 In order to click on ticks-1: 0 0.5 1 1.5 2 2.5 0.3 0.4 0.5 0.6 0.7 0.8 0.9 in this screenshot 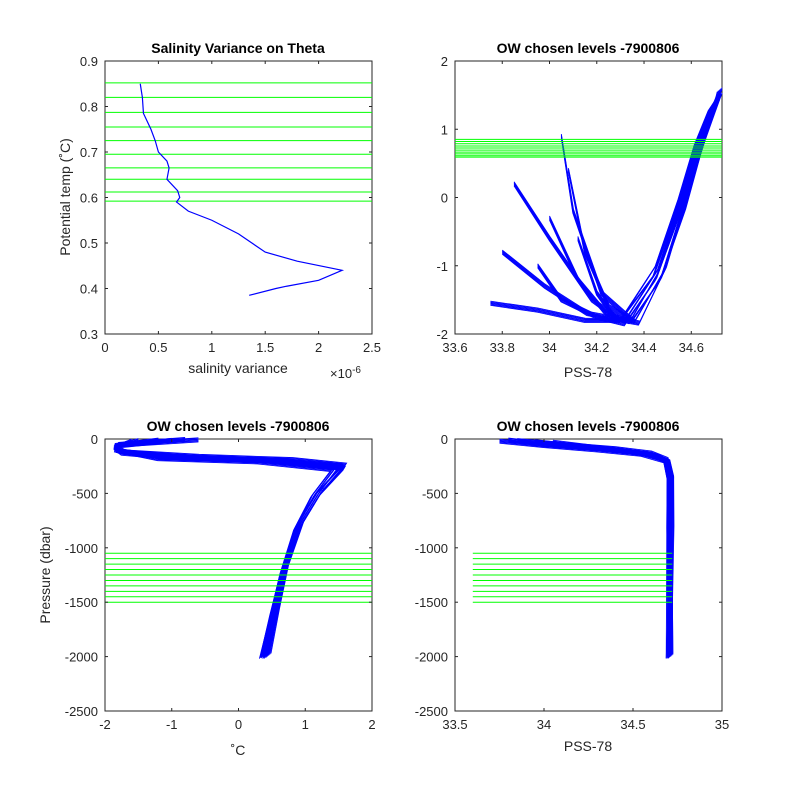, I will do `click(230, 204)`.